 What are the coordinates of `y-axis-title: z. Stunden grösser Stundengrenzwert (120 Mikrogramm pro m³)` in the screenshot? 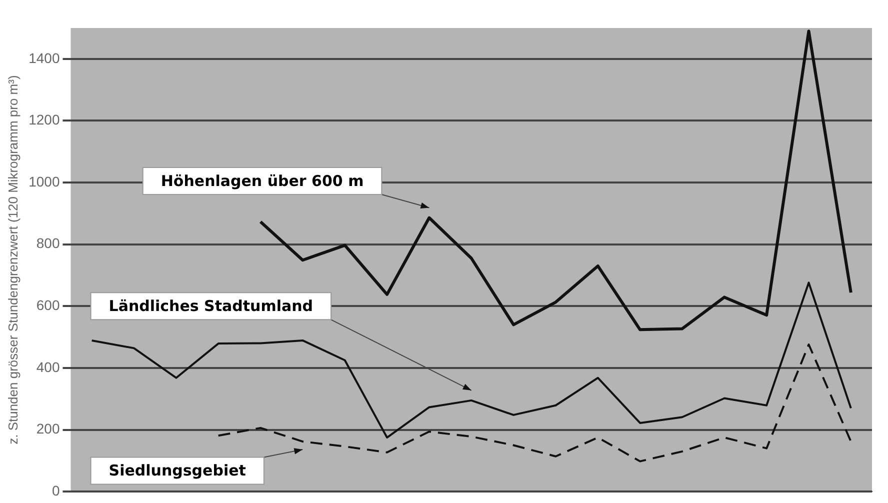 It's located at (12, 259).